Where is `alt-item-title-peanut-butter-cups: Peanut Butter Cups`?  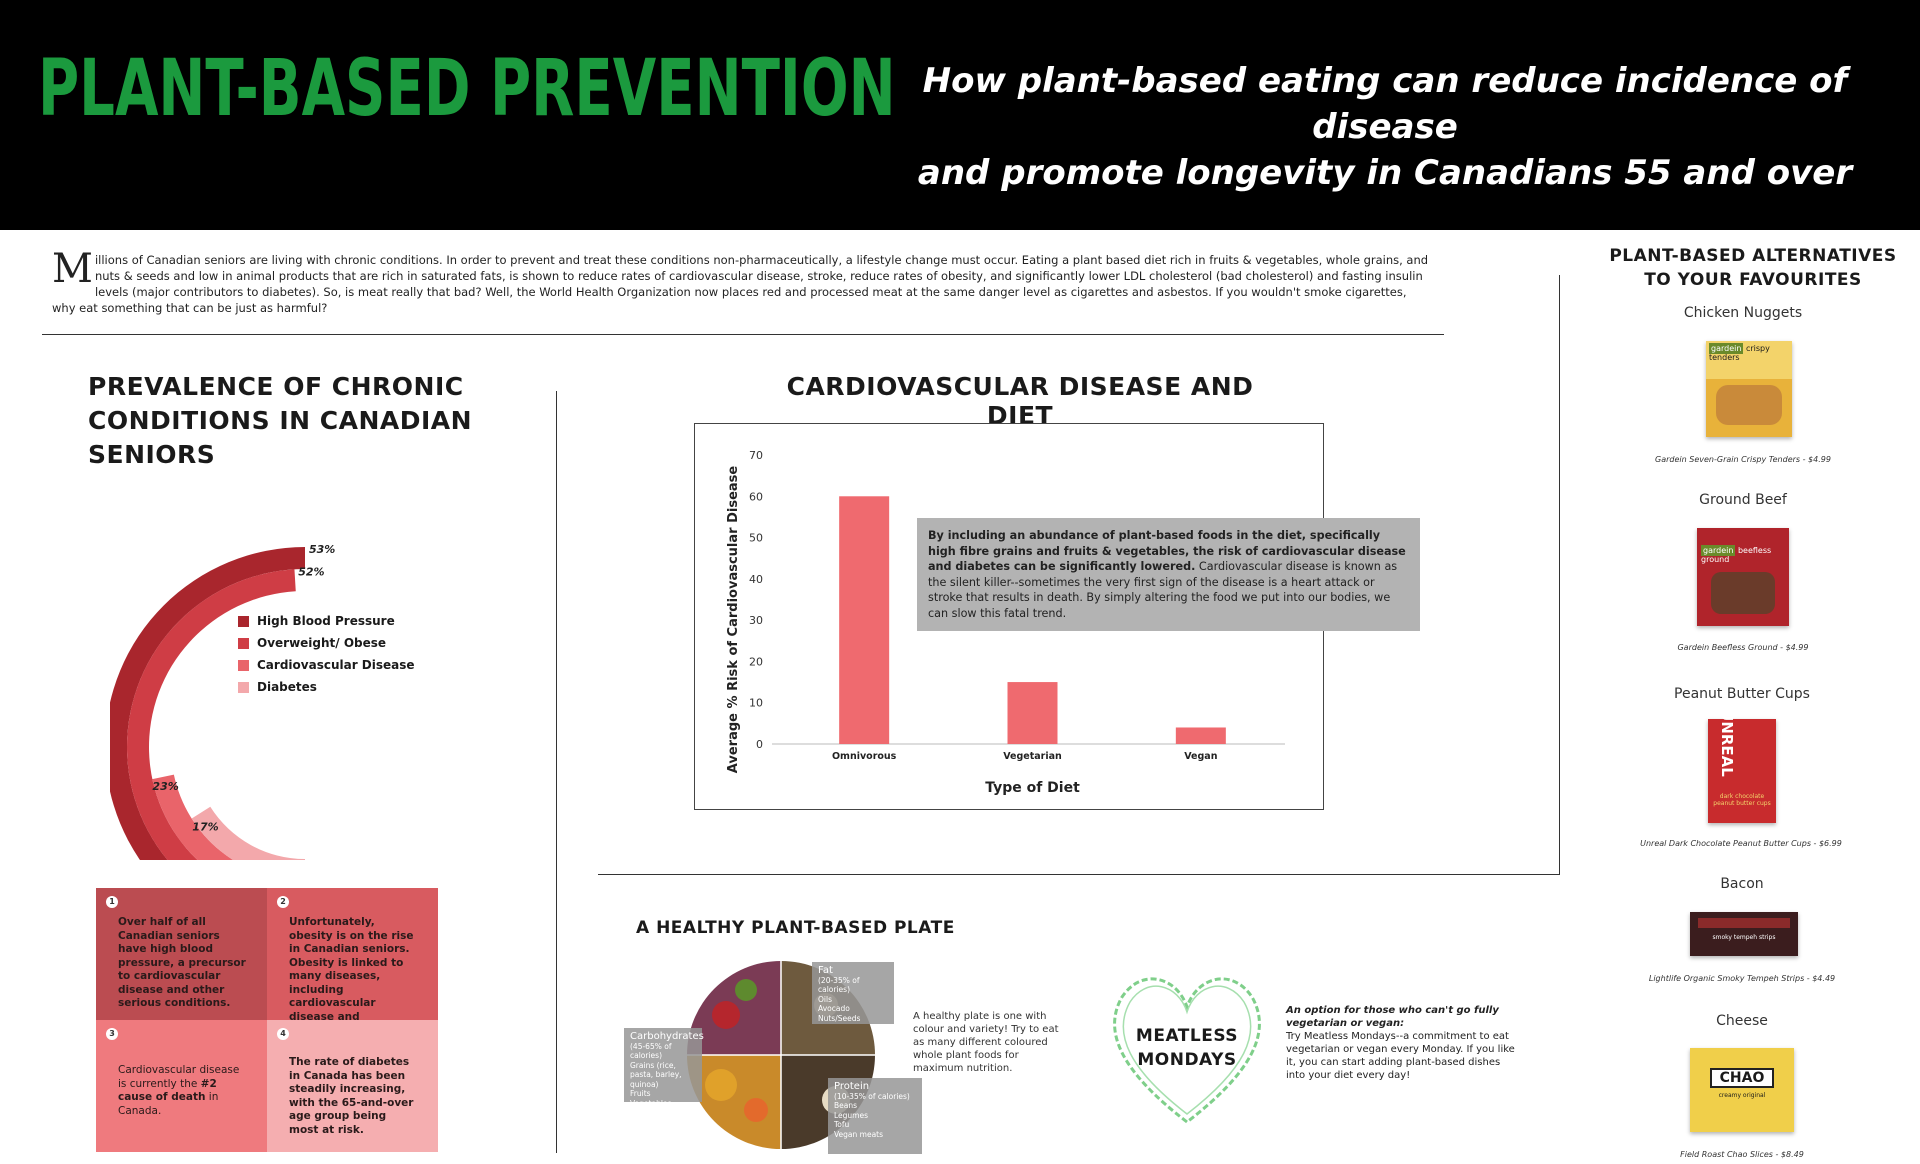
alt-item-title-peanut-butter-cups: Peanut Butter Cups is located at coordinates (1742, 694).